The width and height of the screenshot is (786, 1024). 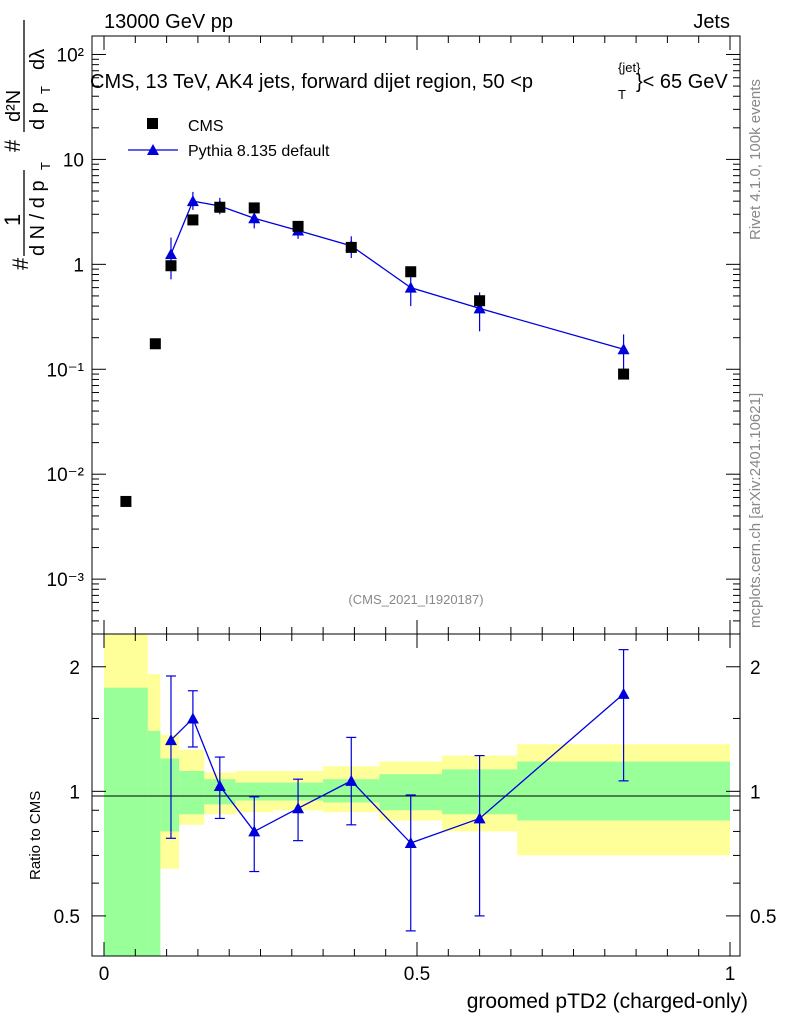 What do you see at coordinates (12, 220) in the screenshot?
I see `ylabel-num: 1` at bounding box center [12, 220].